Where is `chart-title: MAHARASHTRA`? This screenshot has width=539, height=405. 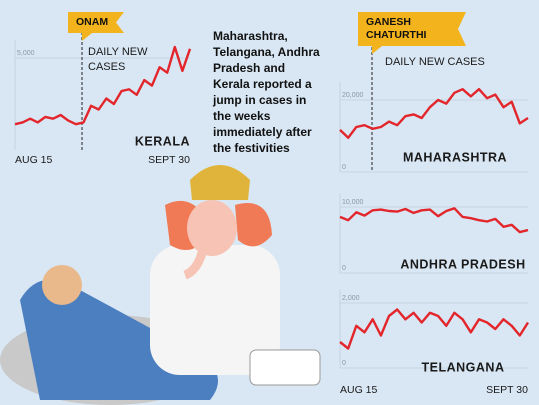 chart-title: MAHARASHTRA is located at coordinates (455, 157).